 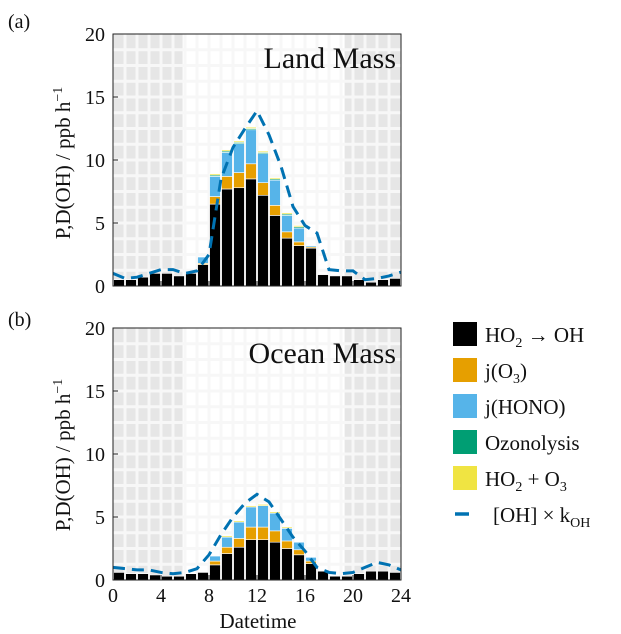 I want to click on legend-label: j(HONO), so click(x=524, y=407).